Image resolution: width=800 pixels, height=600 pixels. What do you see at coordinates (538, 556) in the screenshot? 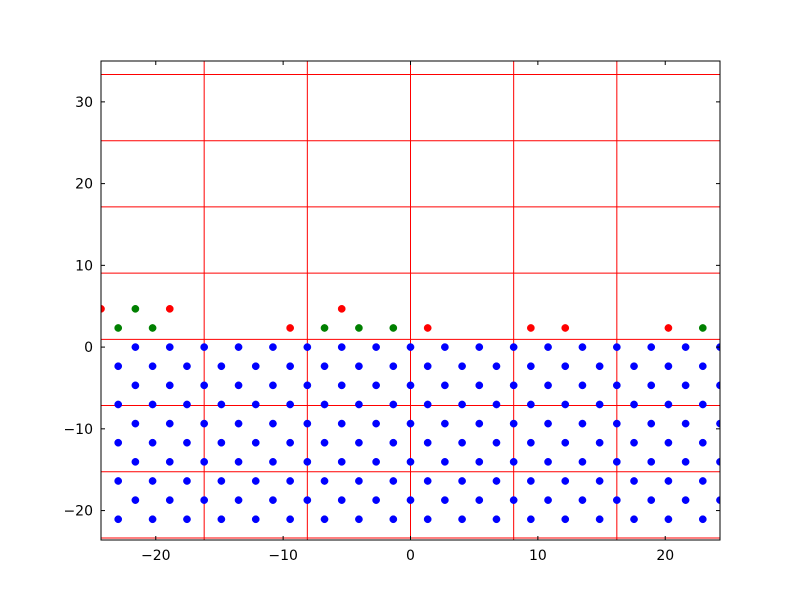
I see `x-tick-label: 10` at bounding box center [538, 556].